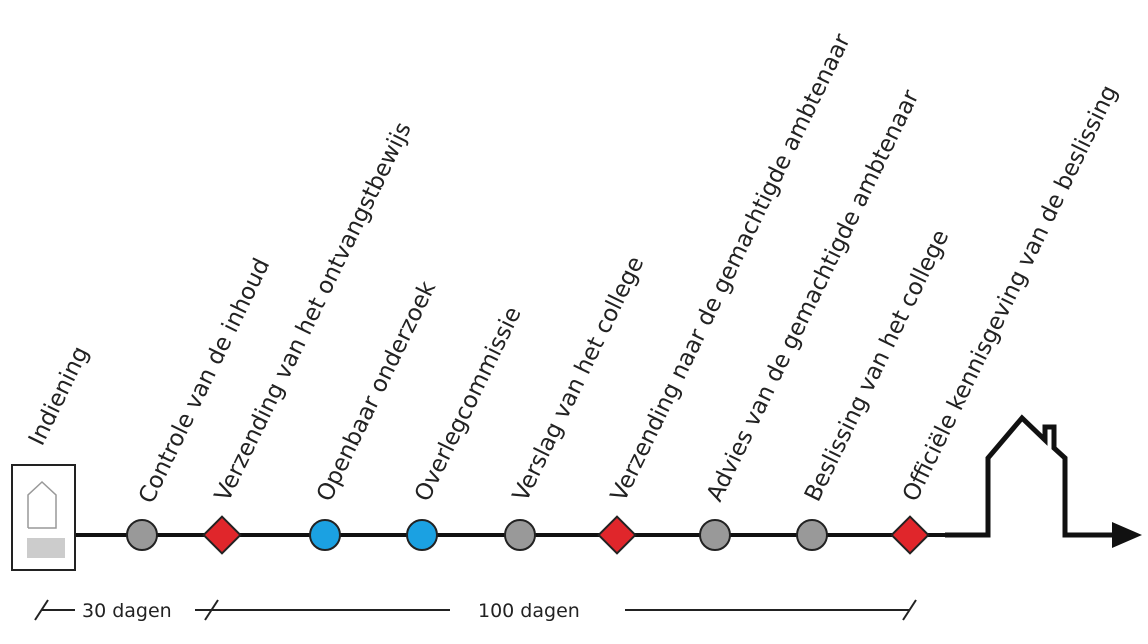 The image size is (1148, 644). I want to click on step-label: Officiële kennisgeving van de beslissing, so click(1010, 293).